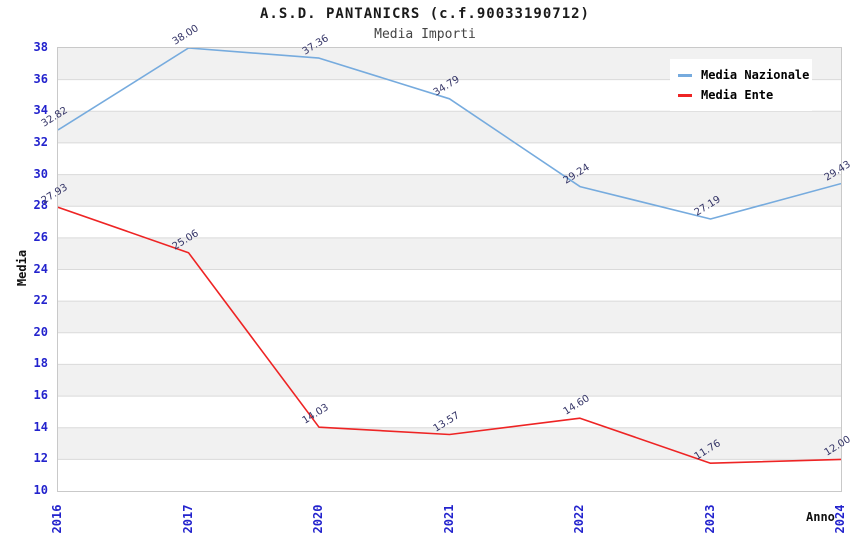  What do you see at coordinates (40, 78) in the screenshot?
I see `y-tick-label: 36` at bounding box center [40, 78].